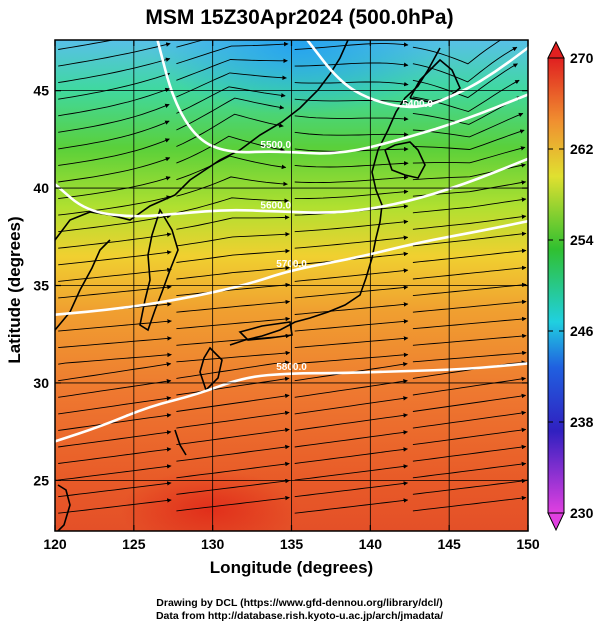 The height and width of the screenshot is (625, 599). I want to click on y-tick-label: 35, so click(41, 286).